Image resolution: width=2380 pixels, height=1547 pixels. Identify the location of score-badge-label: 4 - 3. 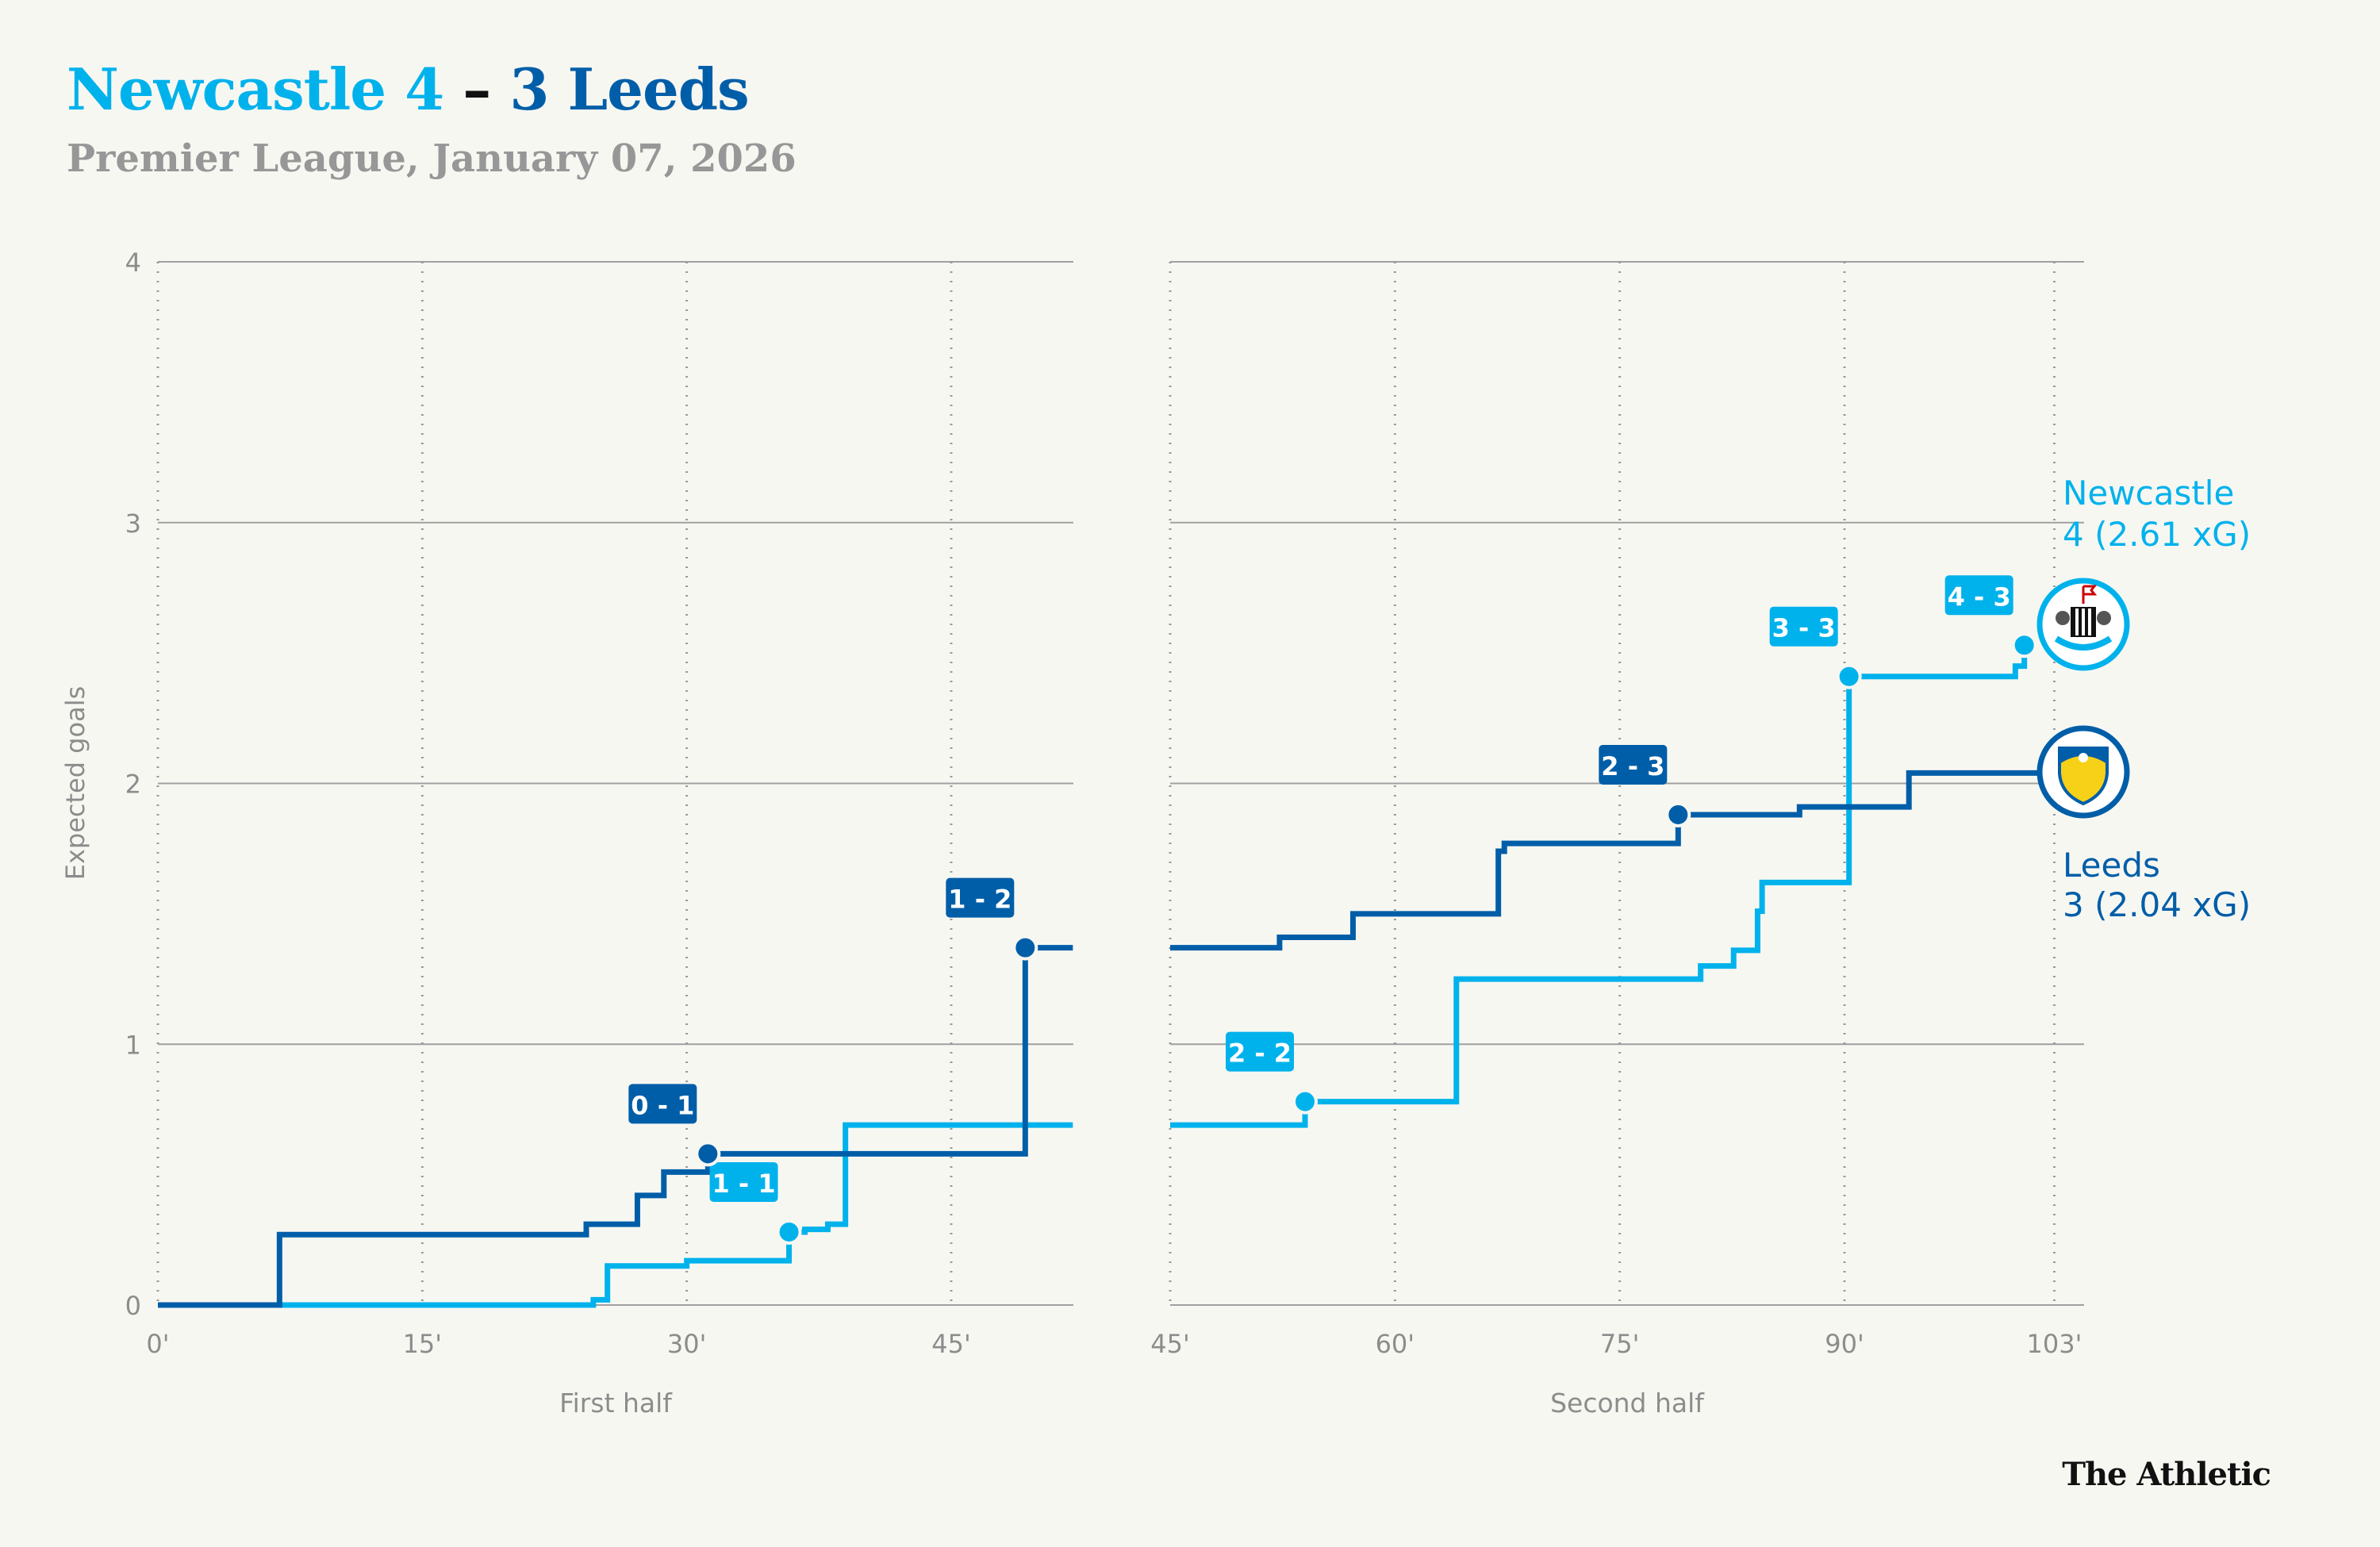
(1979, 597).